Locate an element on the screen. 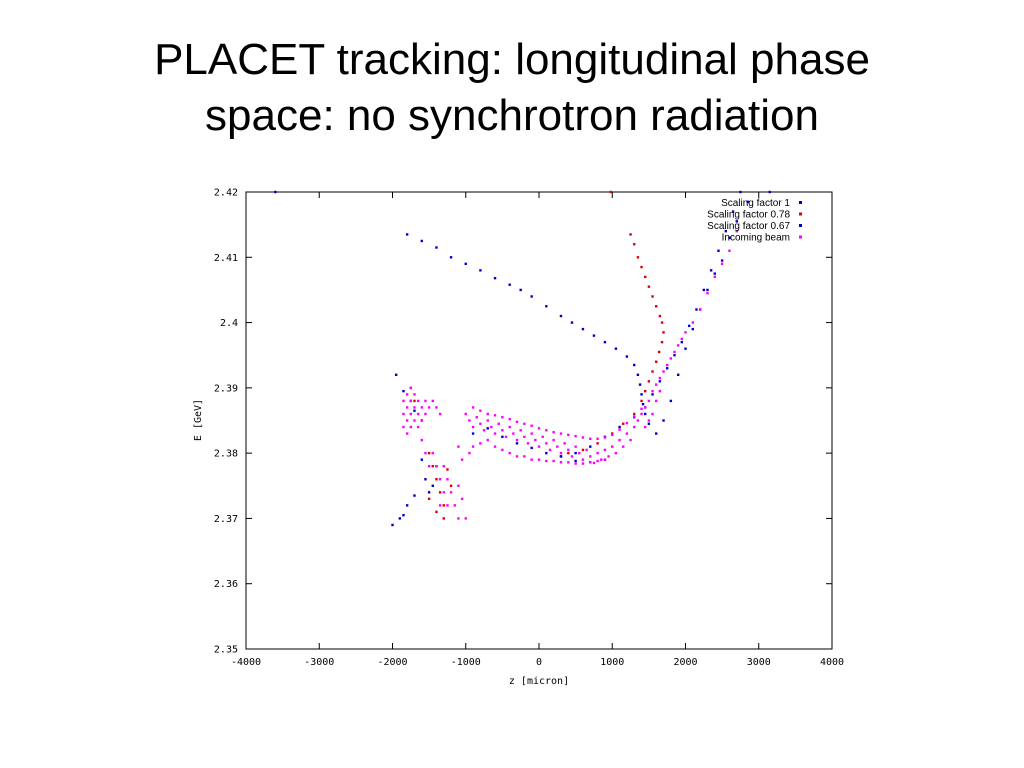  legend-marker is located at coordinates (800, 202).